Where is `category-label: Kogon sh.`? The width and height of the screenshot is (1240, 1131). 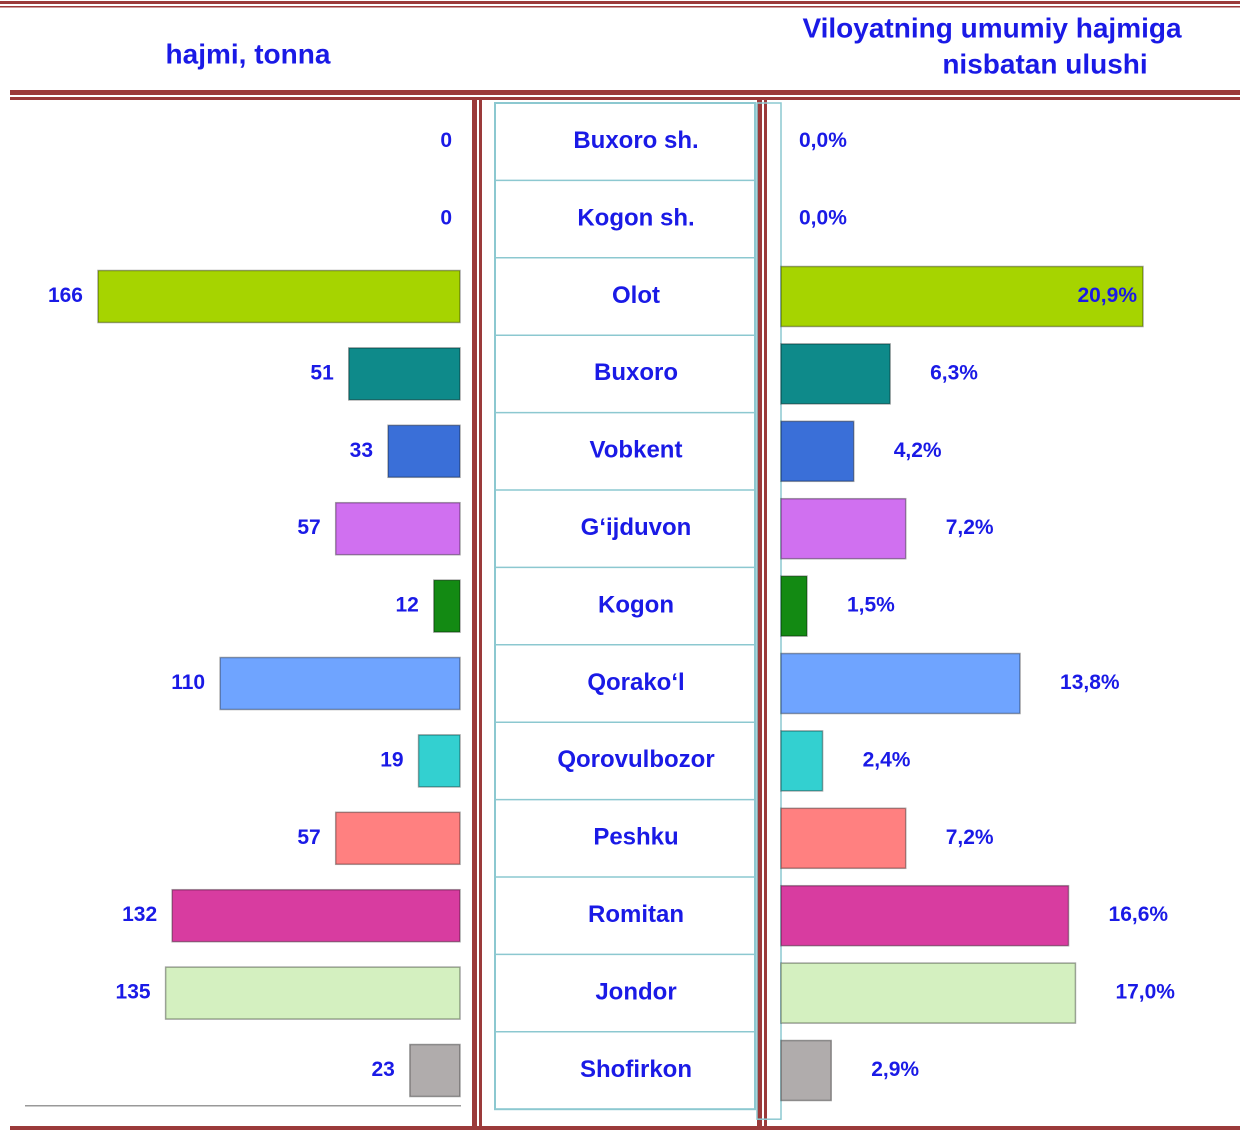 category-label: Kogon sh. is located at coordinates (635, 217).